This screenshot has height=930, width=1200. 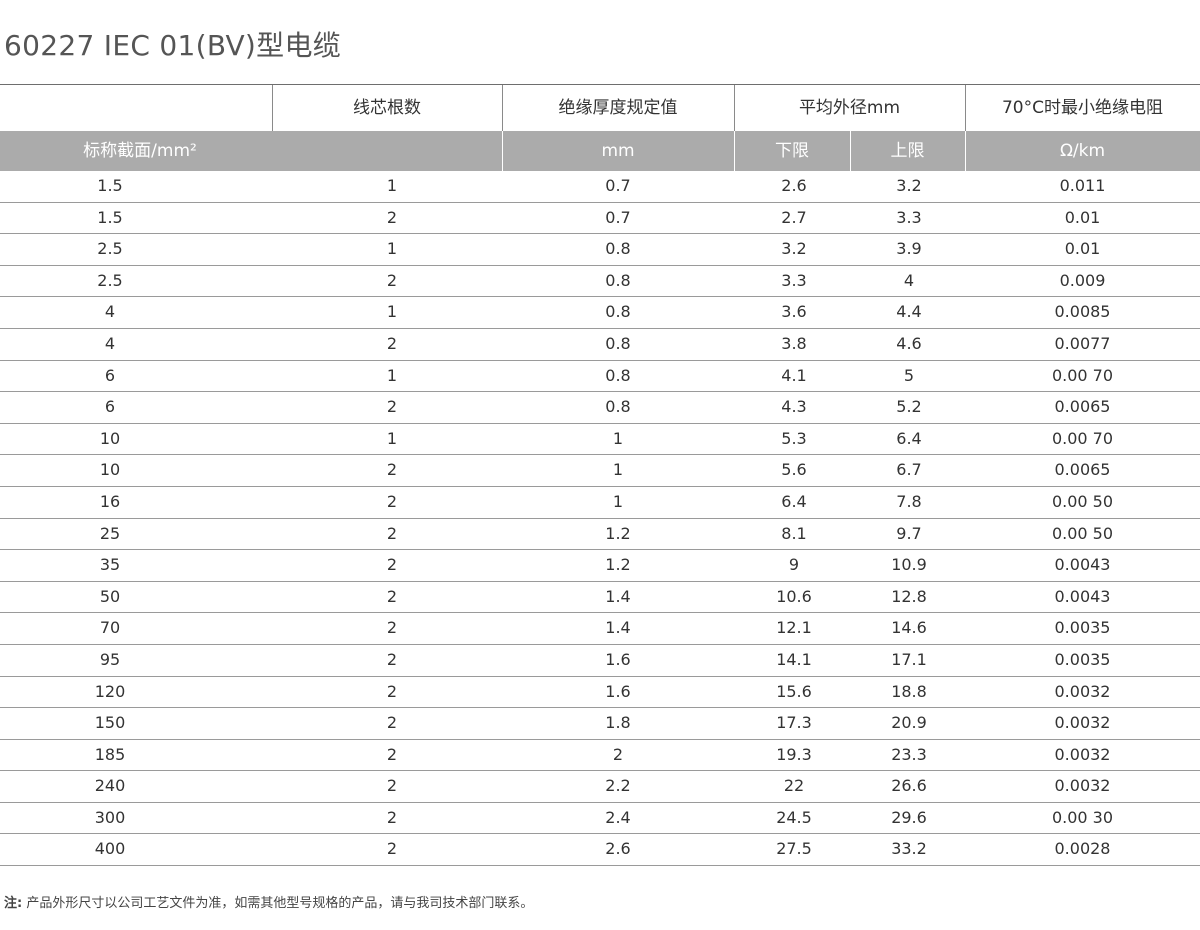 What do you see at coordinates (618, 151) in the screenshot?
I see `header-insulation-unit: mm` at bounding box center [618, 151].